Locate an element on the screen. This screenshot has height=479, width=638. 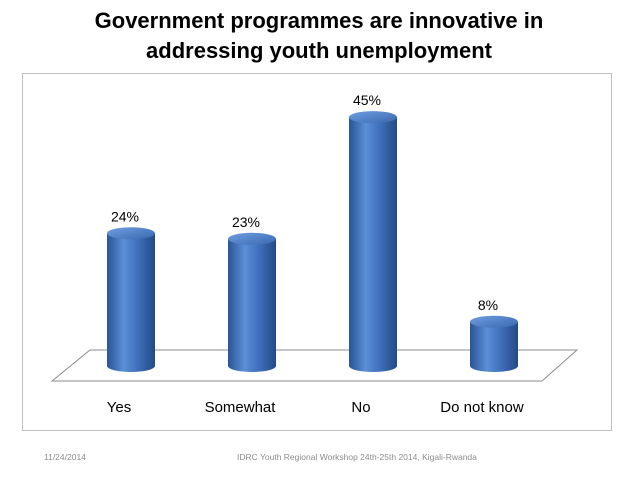
data-label-no: 45% is located at coordinates (367, 100).